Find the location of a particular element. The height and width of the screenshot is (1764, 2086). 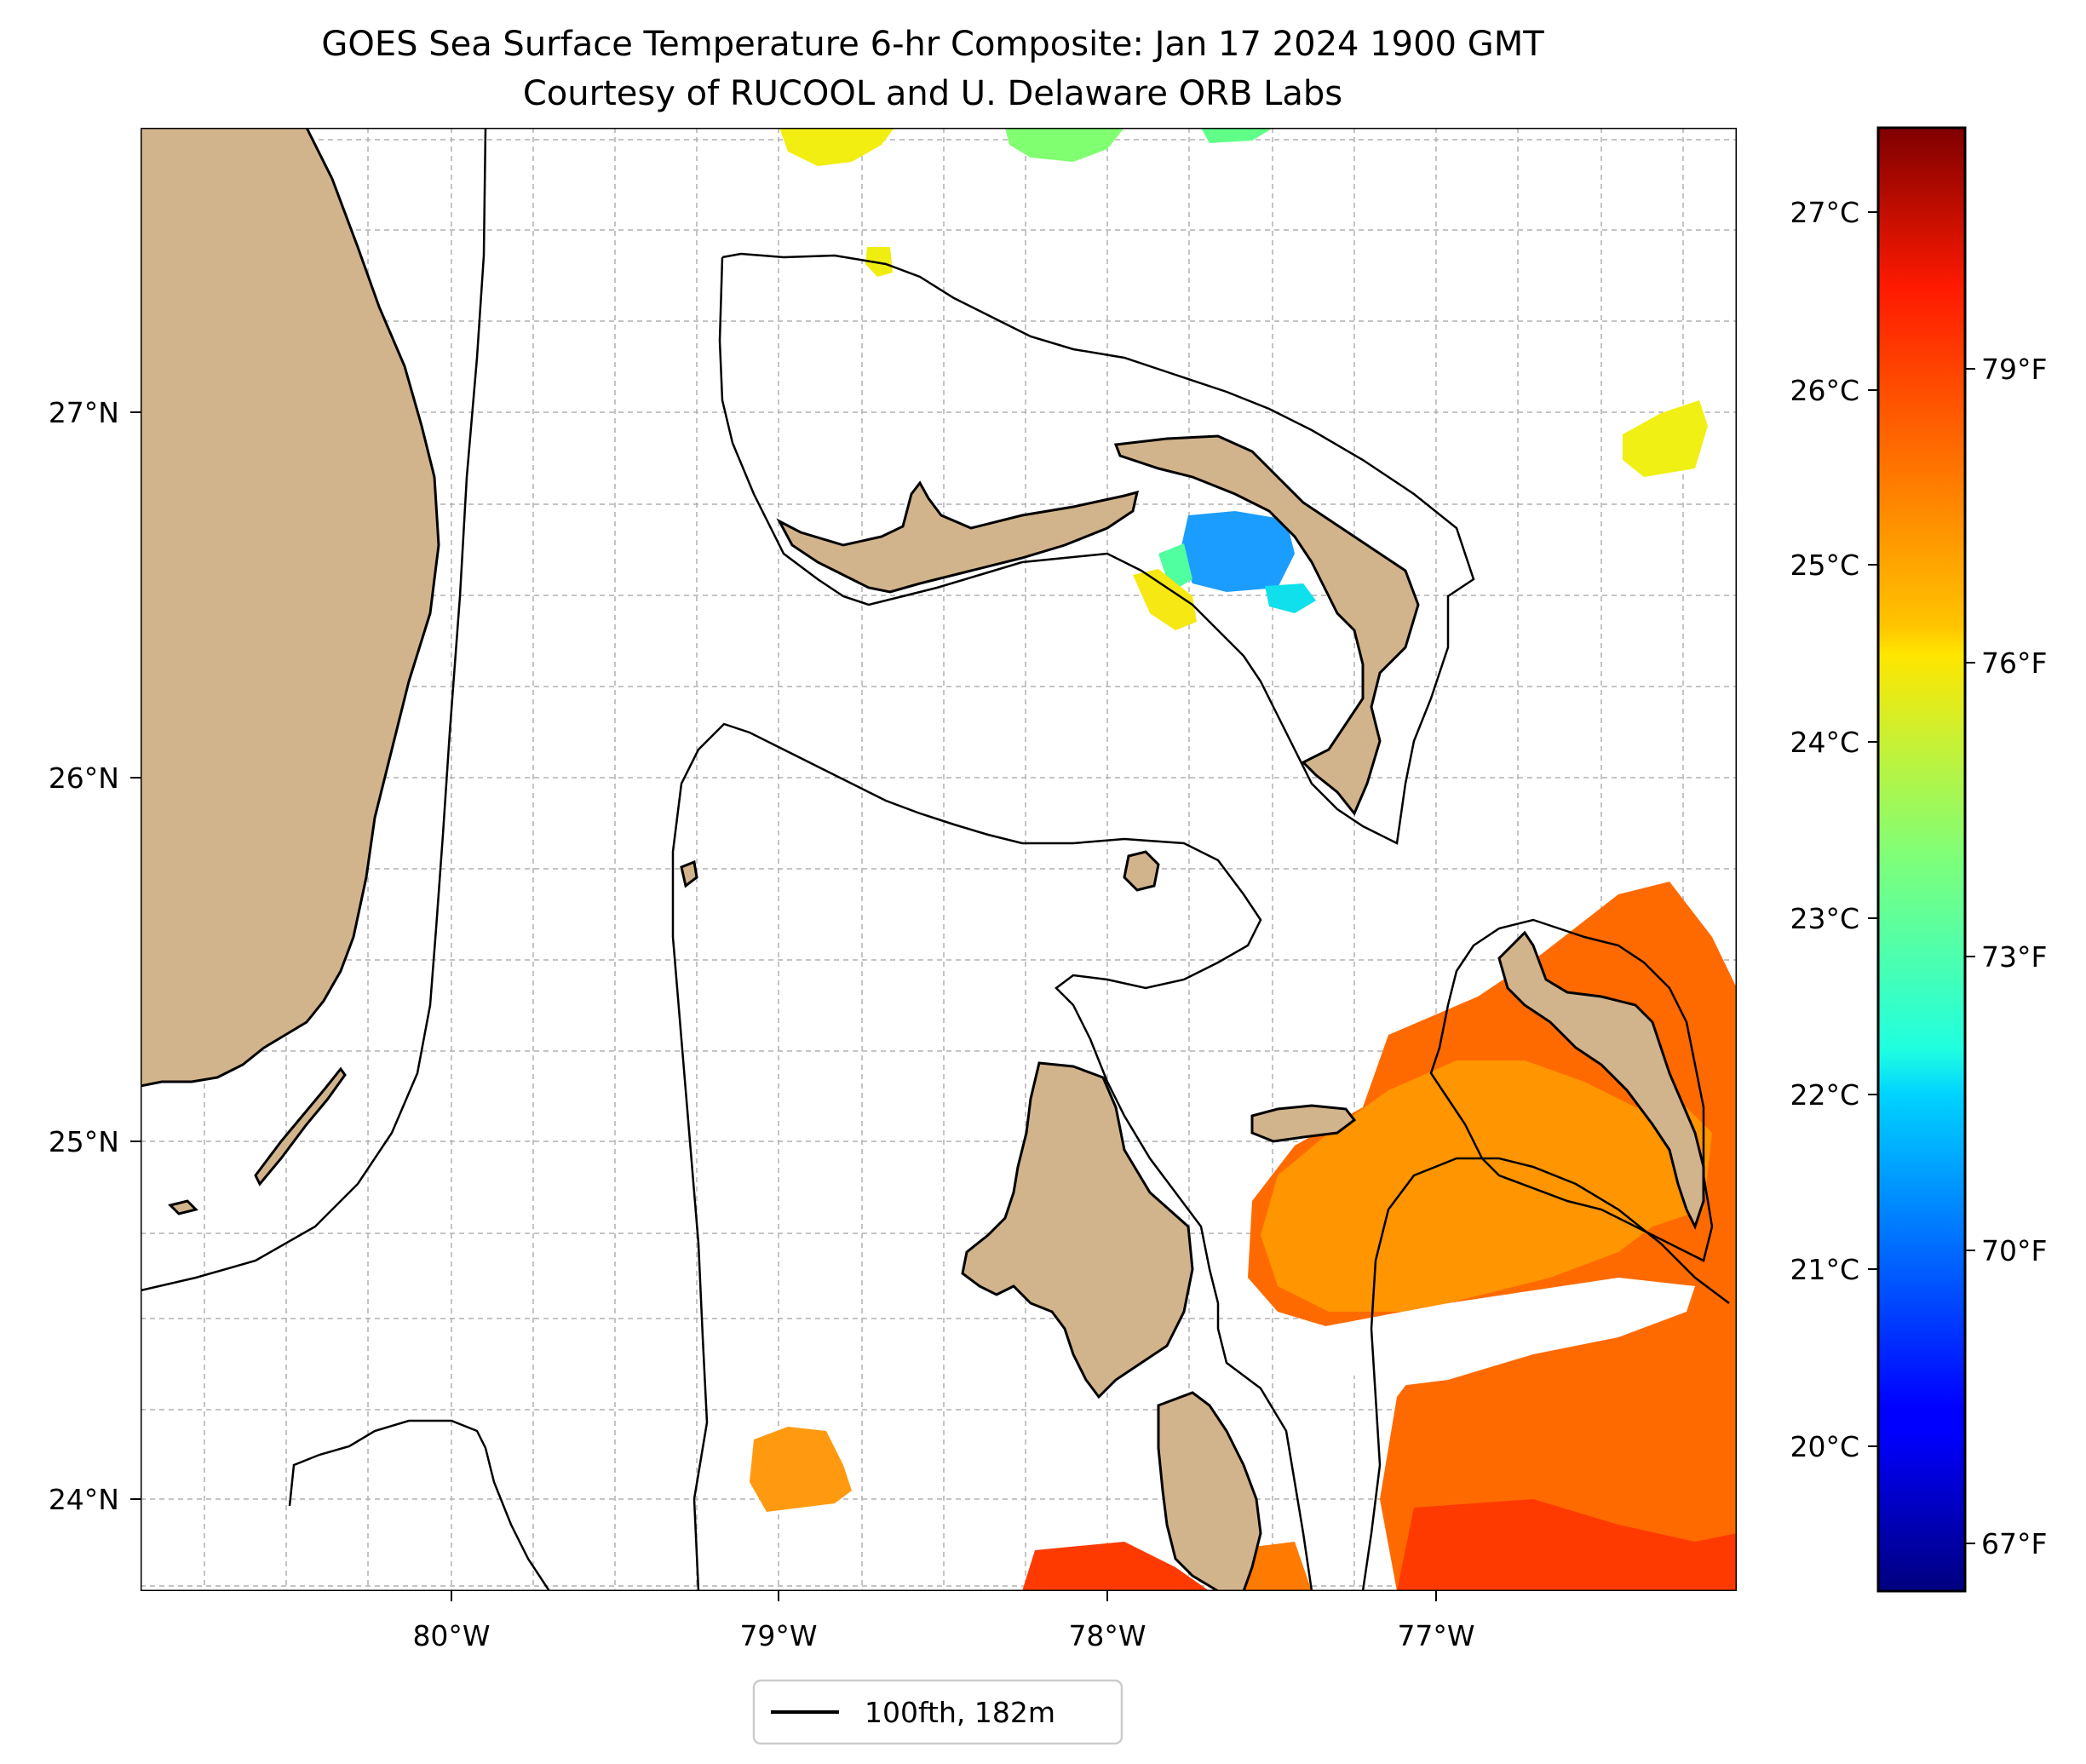

sst-patch-north-yellow is located at coordinates (836, 147).